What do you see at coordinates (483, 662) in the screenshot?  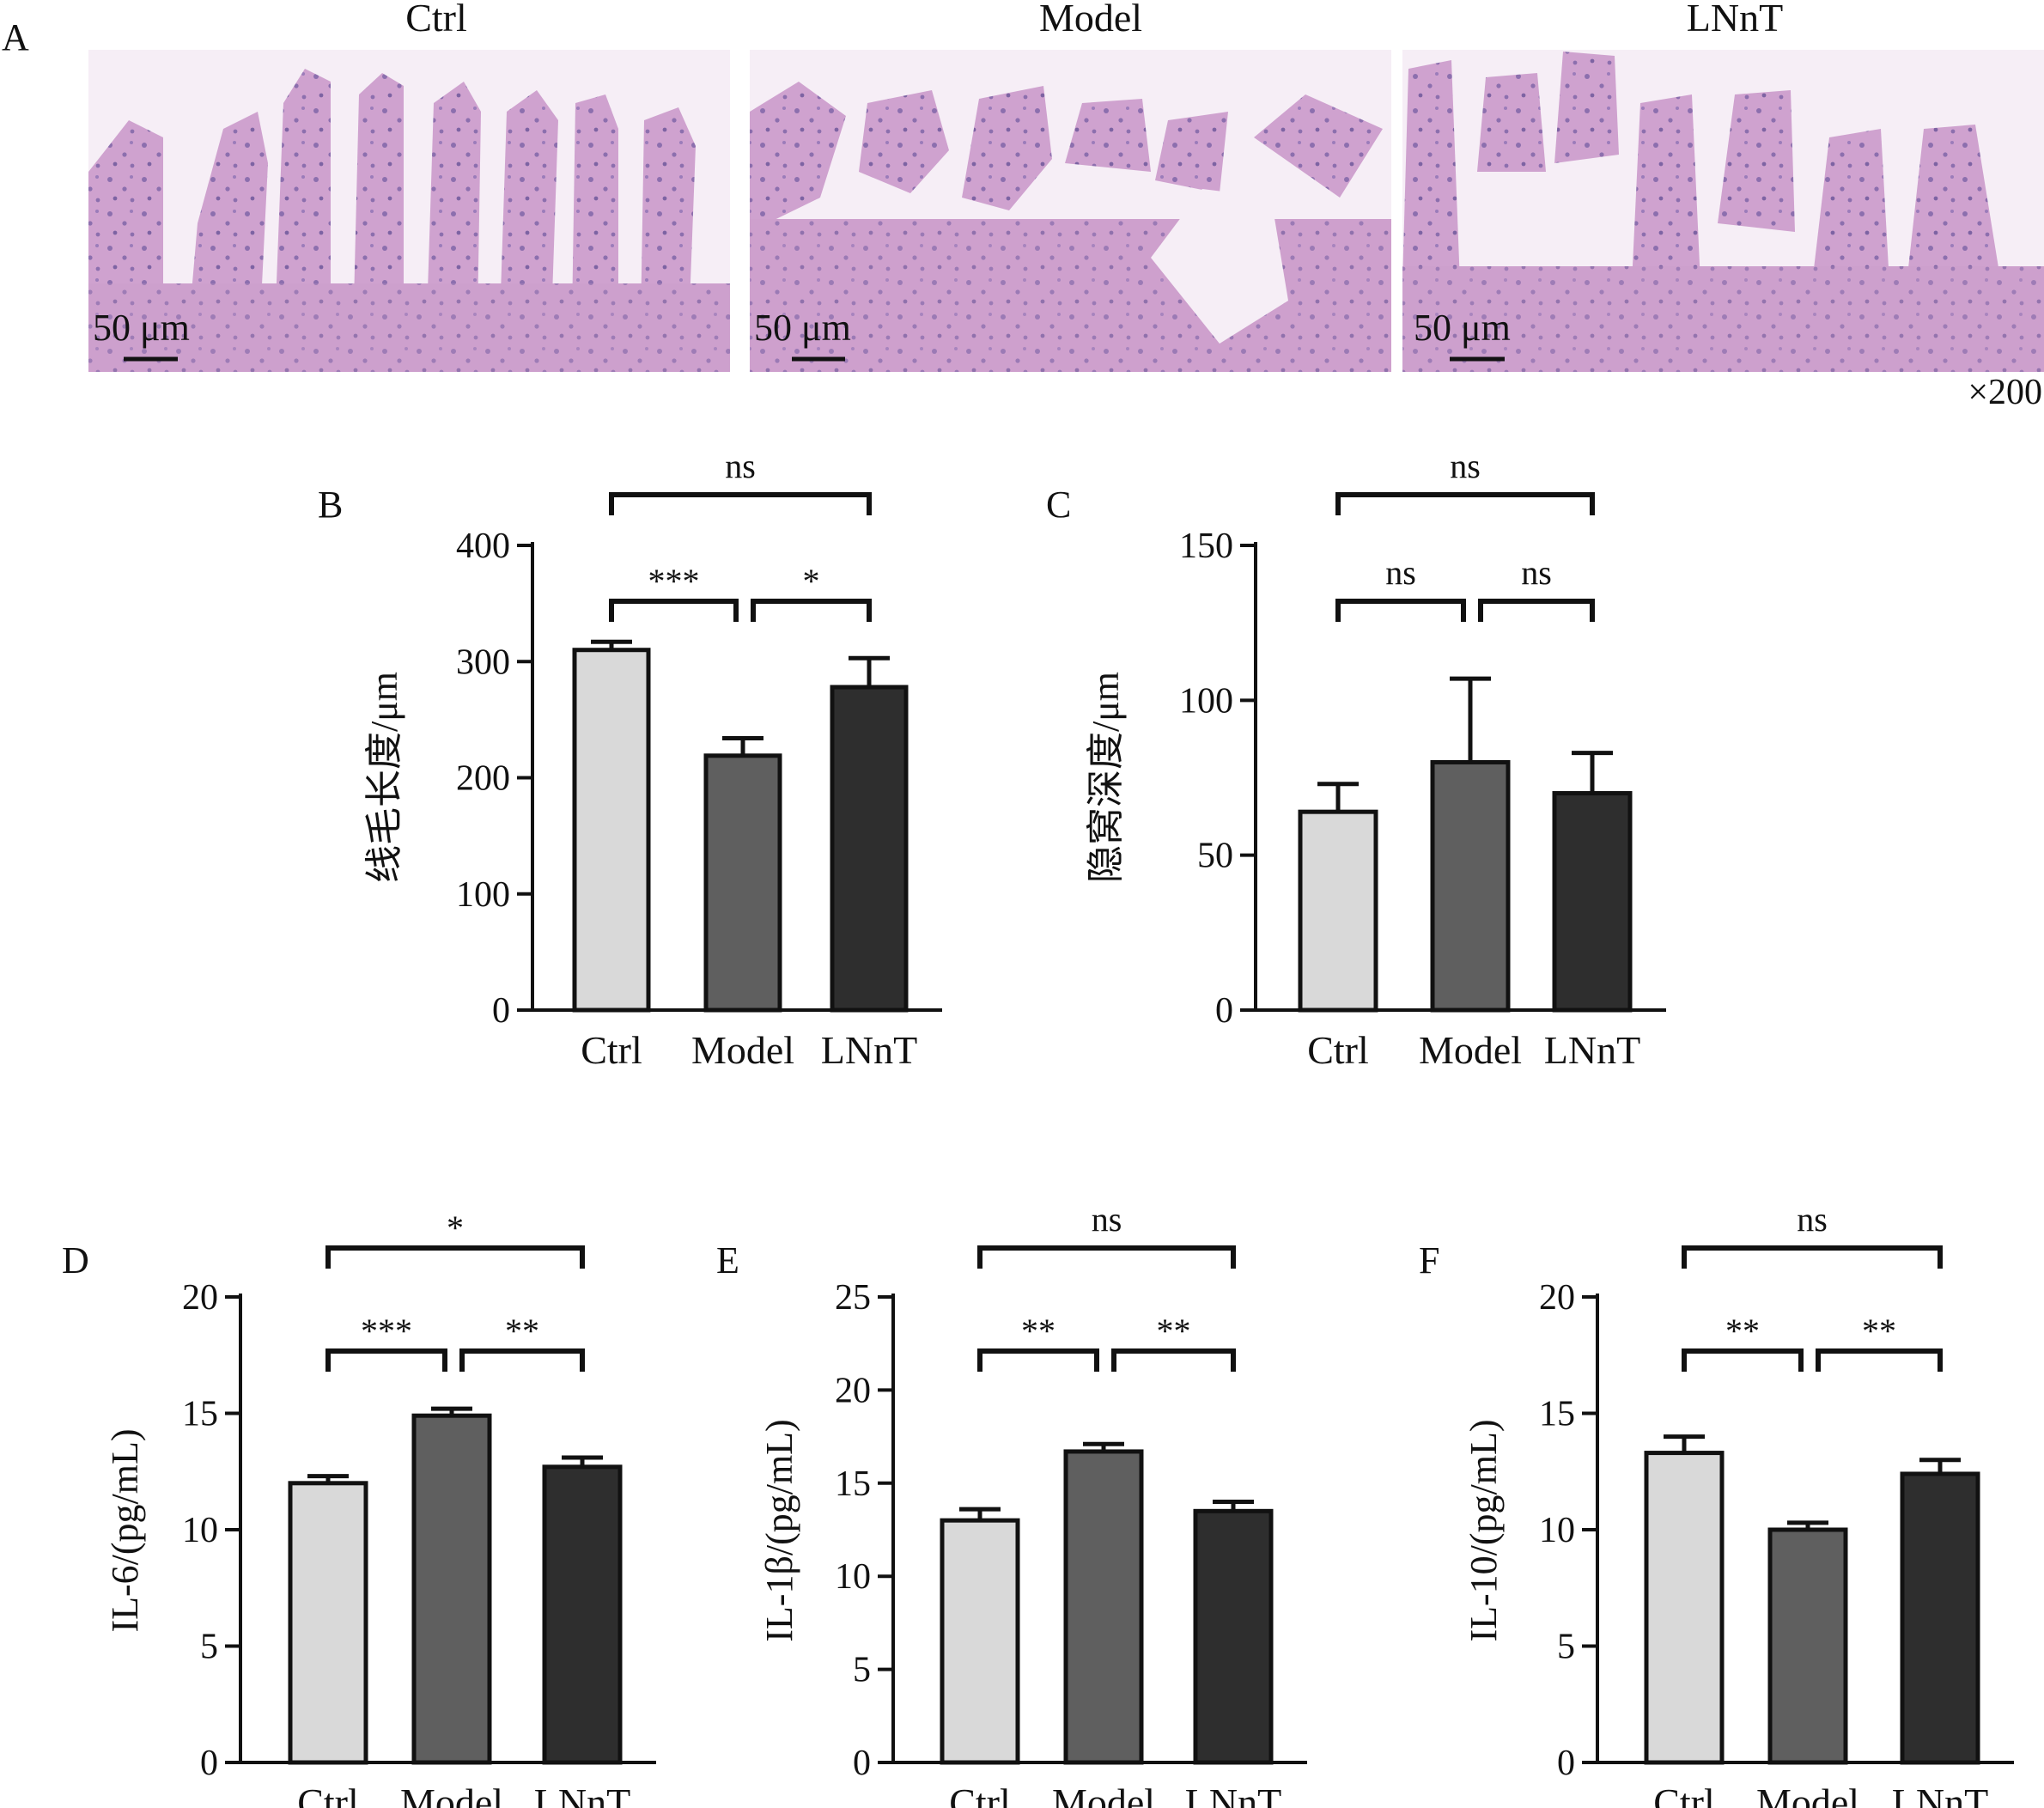 I see `y-tick-label: 300` at bounding box center [483, 662].